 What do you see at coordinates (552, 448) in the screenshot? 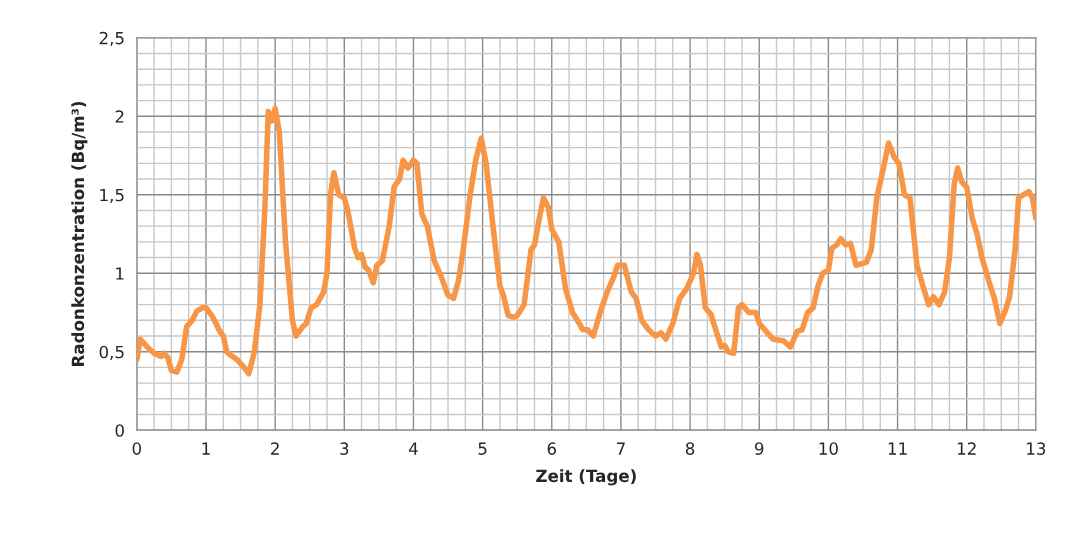
I see `x-tick-label: 6` at bounding box center [552, 448].